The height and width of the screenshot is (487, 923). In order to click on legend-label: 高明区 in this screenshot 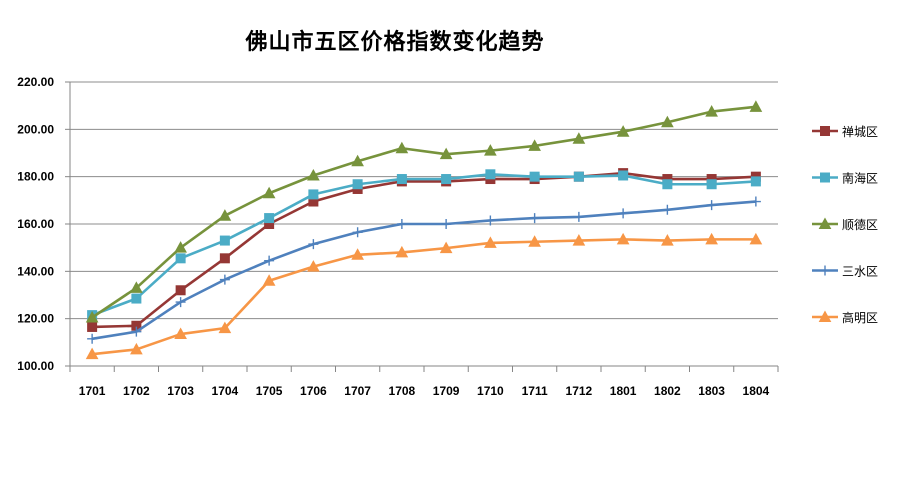, I will do `click(860, 317)`.